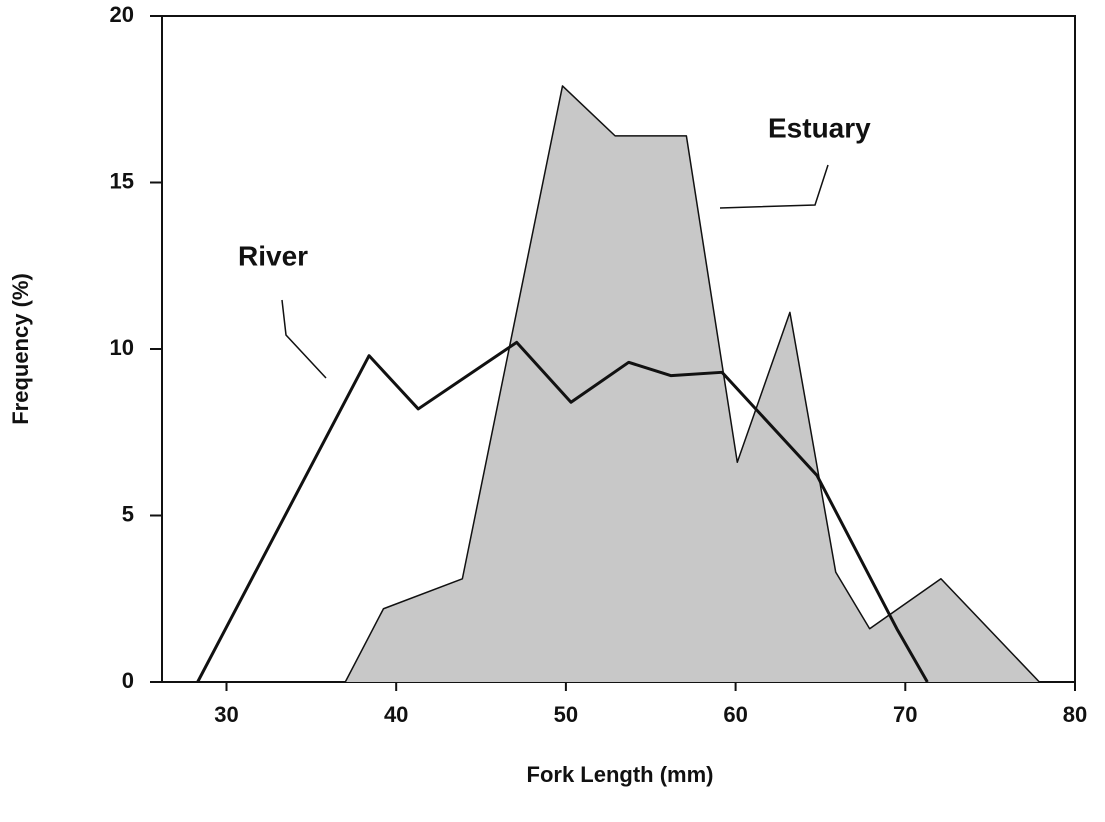  What do you see at coordinates (774, 186) in the screenshot?
I see `estuary-leader` at bounding box center [774, 186].